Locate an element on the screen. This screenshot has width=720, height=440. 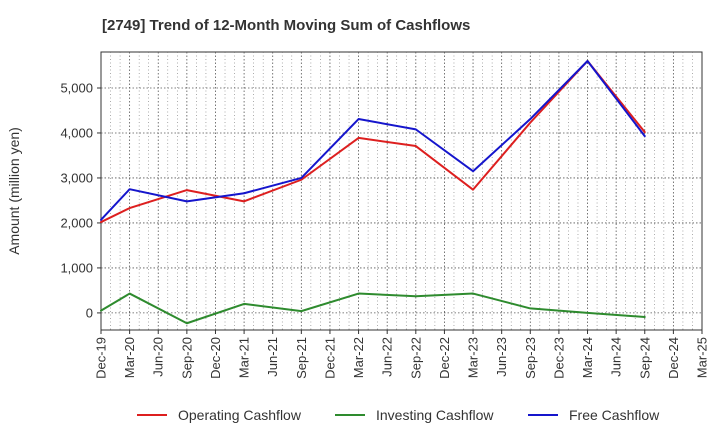
investing-cashflow-legend-label: Investing Cashflow is located at coordinates (435, 415).